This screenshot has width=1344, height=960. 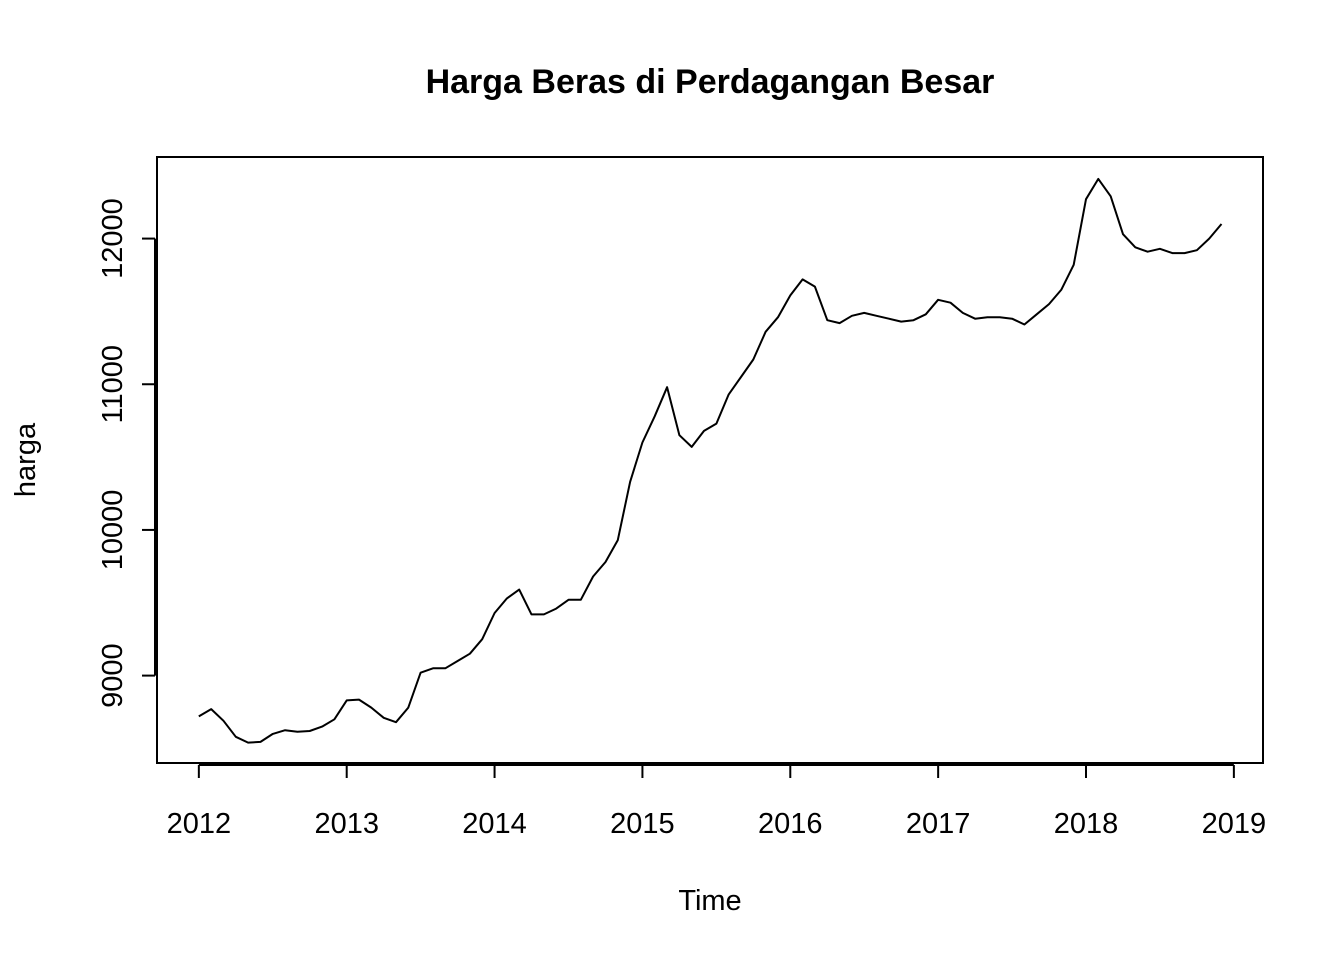 What do you see at coordinates (790, 824) in the screenshot?
I see `x-tick-label: 2016` at bounding box center [790, 824].